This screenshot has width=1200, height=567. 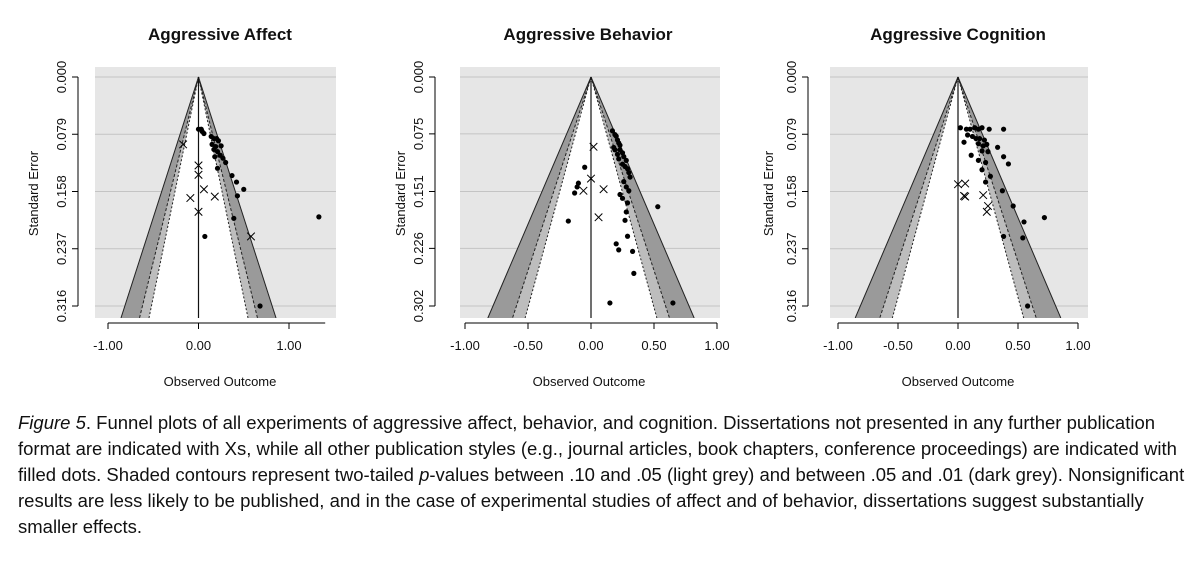 I want to click on plot-title: Aggressive Behavior, so click(x=588, y=34).